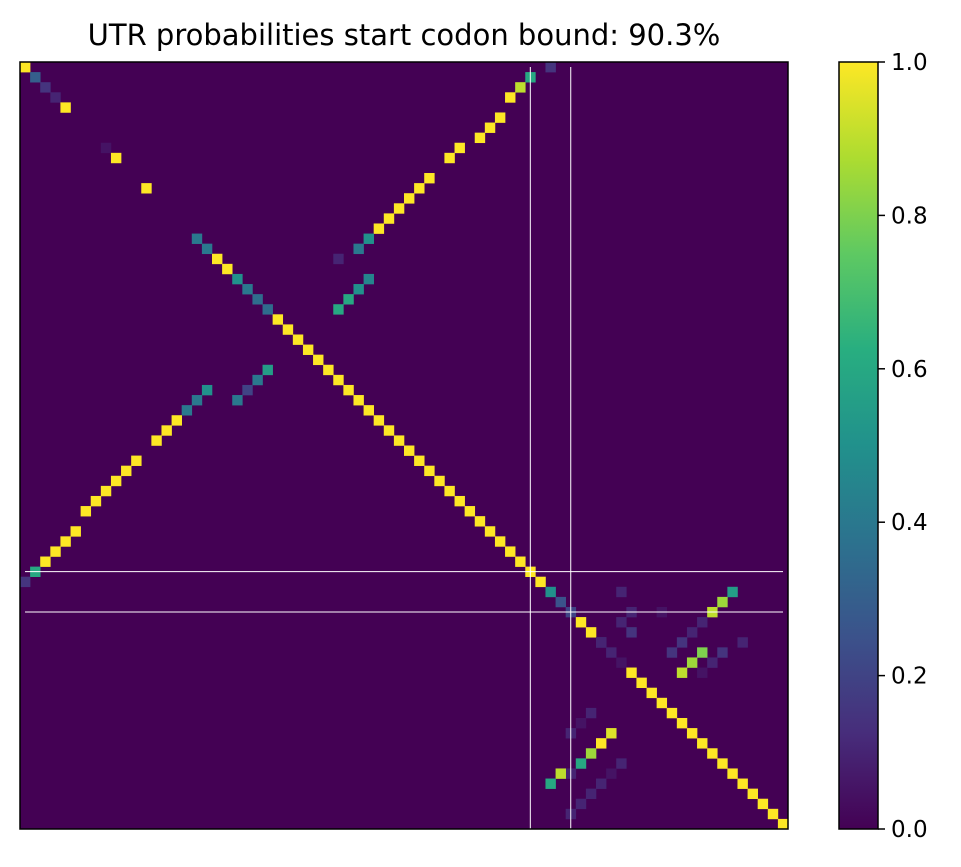  Describe the element at coordinates (909, 830) in the screenshot. I see `colorbar-tick-label: 0.0` at that location.